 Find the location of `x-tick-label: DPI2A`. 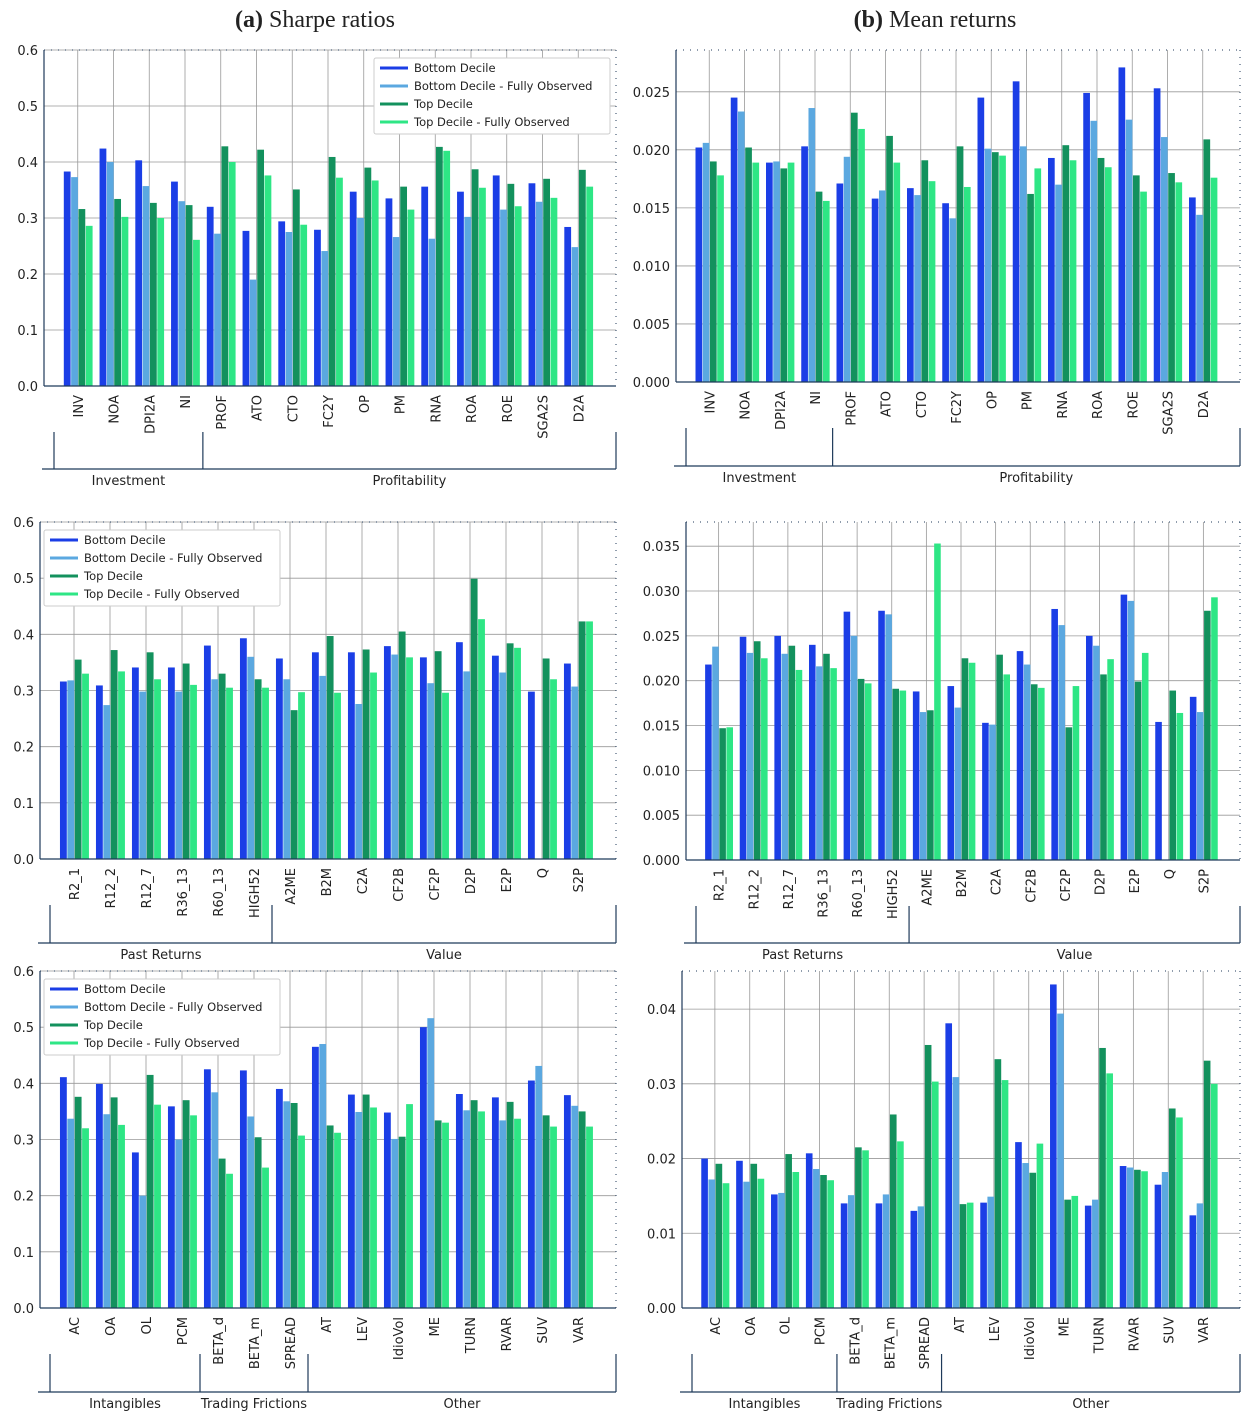

x-tick-label: DPI2A is located at coordinates (150, 414).